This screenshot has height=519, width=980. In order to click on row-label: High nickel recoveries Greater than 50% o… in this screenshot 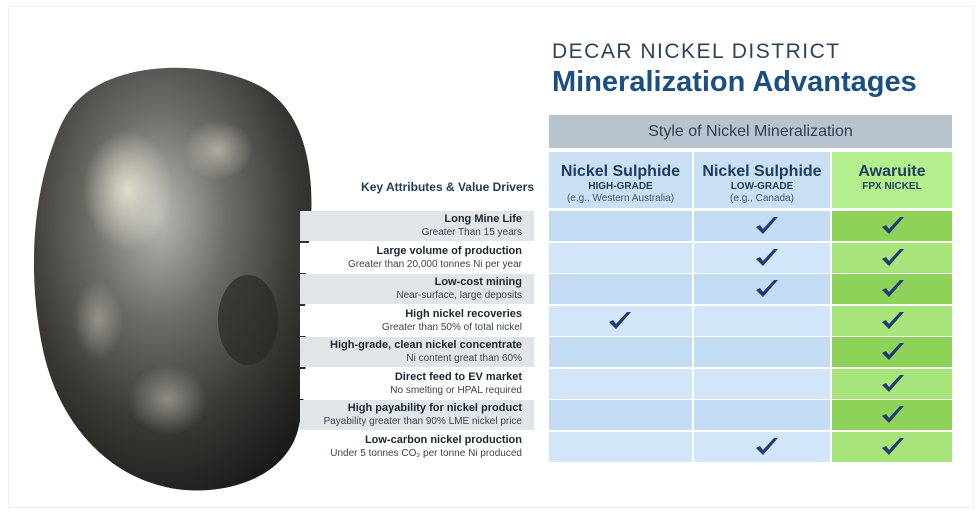, I will do `click(417, 320)`.